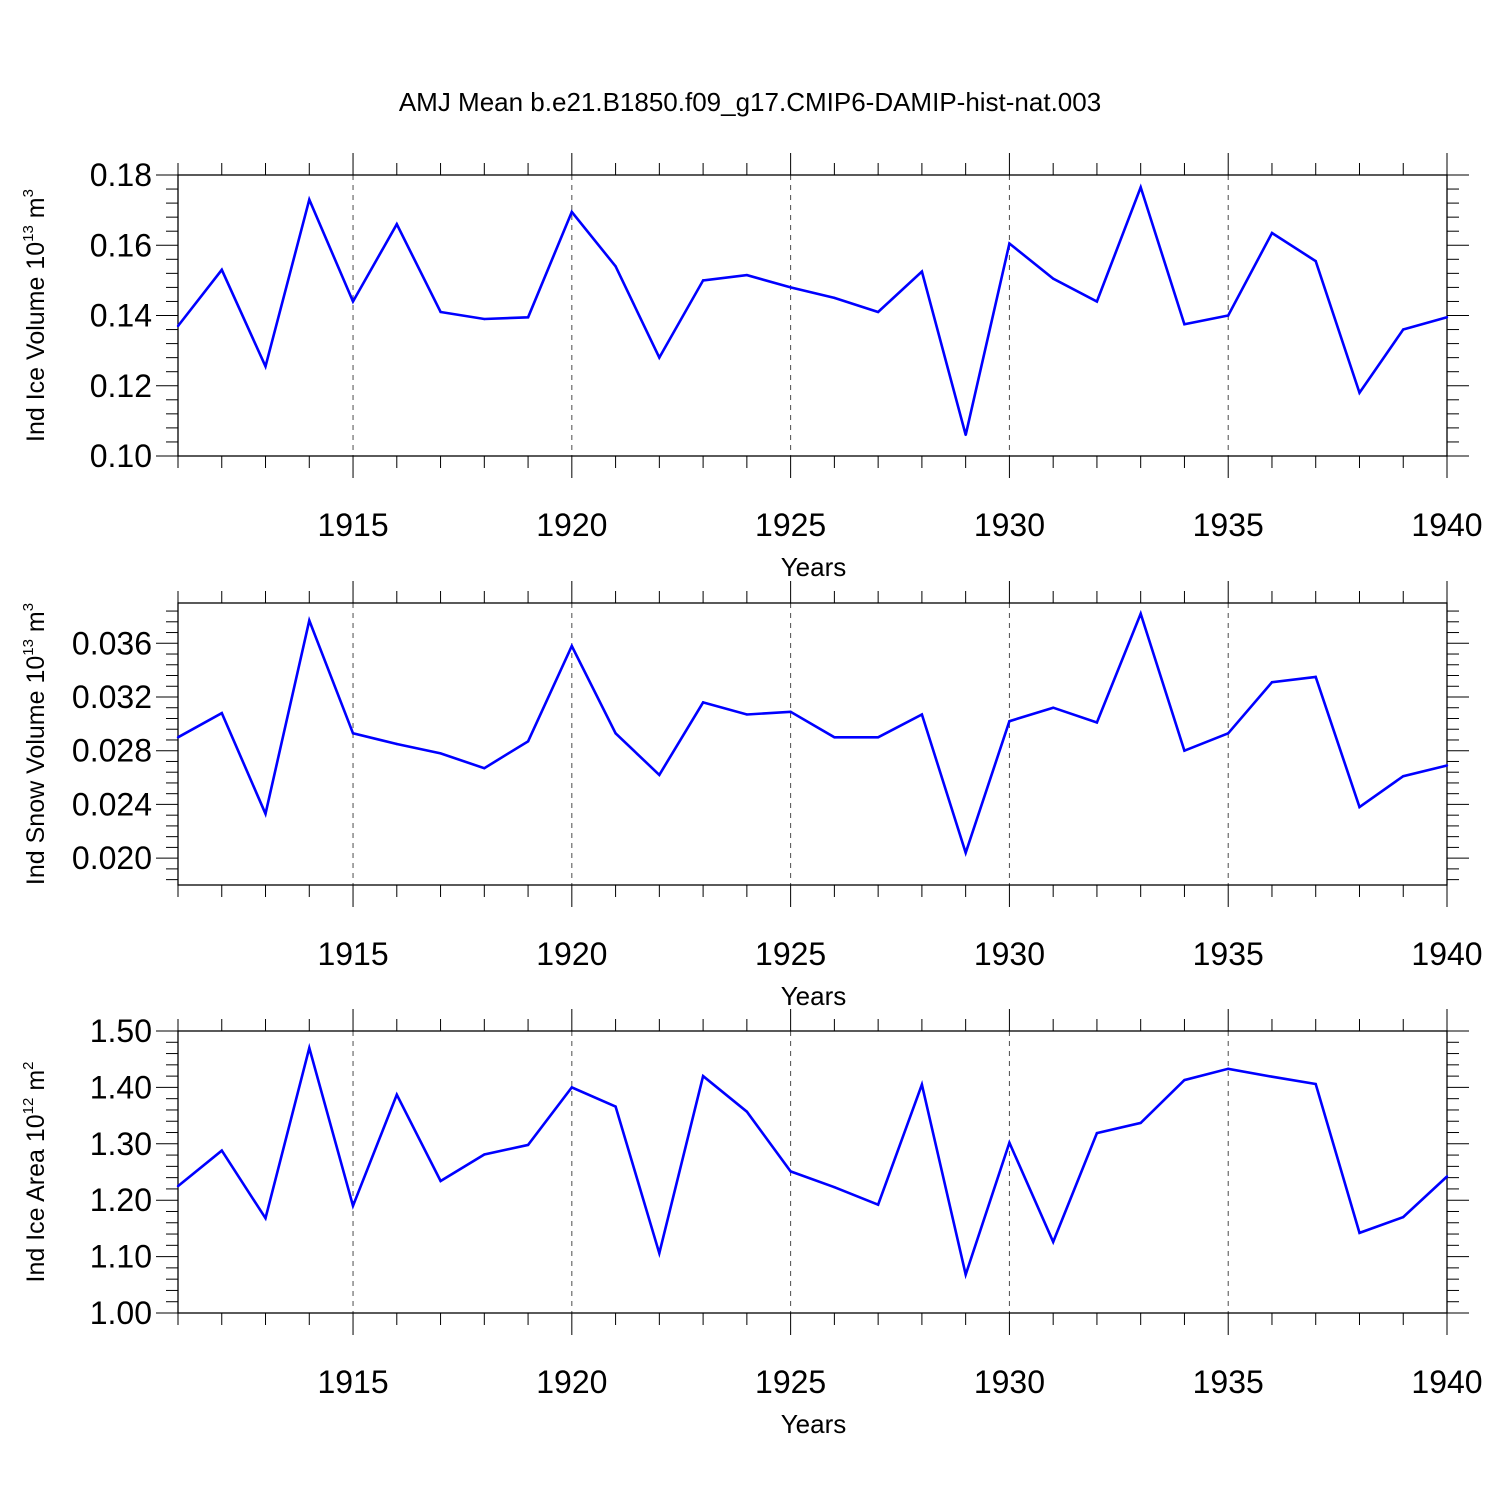 This screenshot has height=1500, width=1500. Describe the element at coordinates (28, 233) in the screenshot. I see `y-axis-label-exponent: 13` at that location.